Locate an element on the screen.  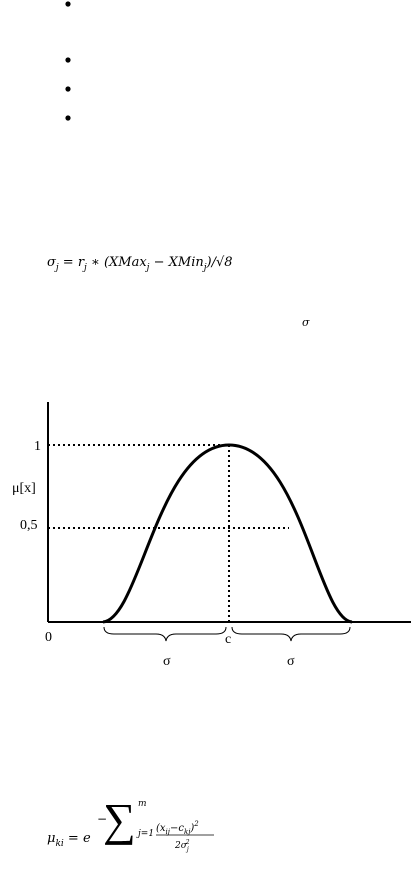
formula-part: − XMin is located at coordinates (176, 262).